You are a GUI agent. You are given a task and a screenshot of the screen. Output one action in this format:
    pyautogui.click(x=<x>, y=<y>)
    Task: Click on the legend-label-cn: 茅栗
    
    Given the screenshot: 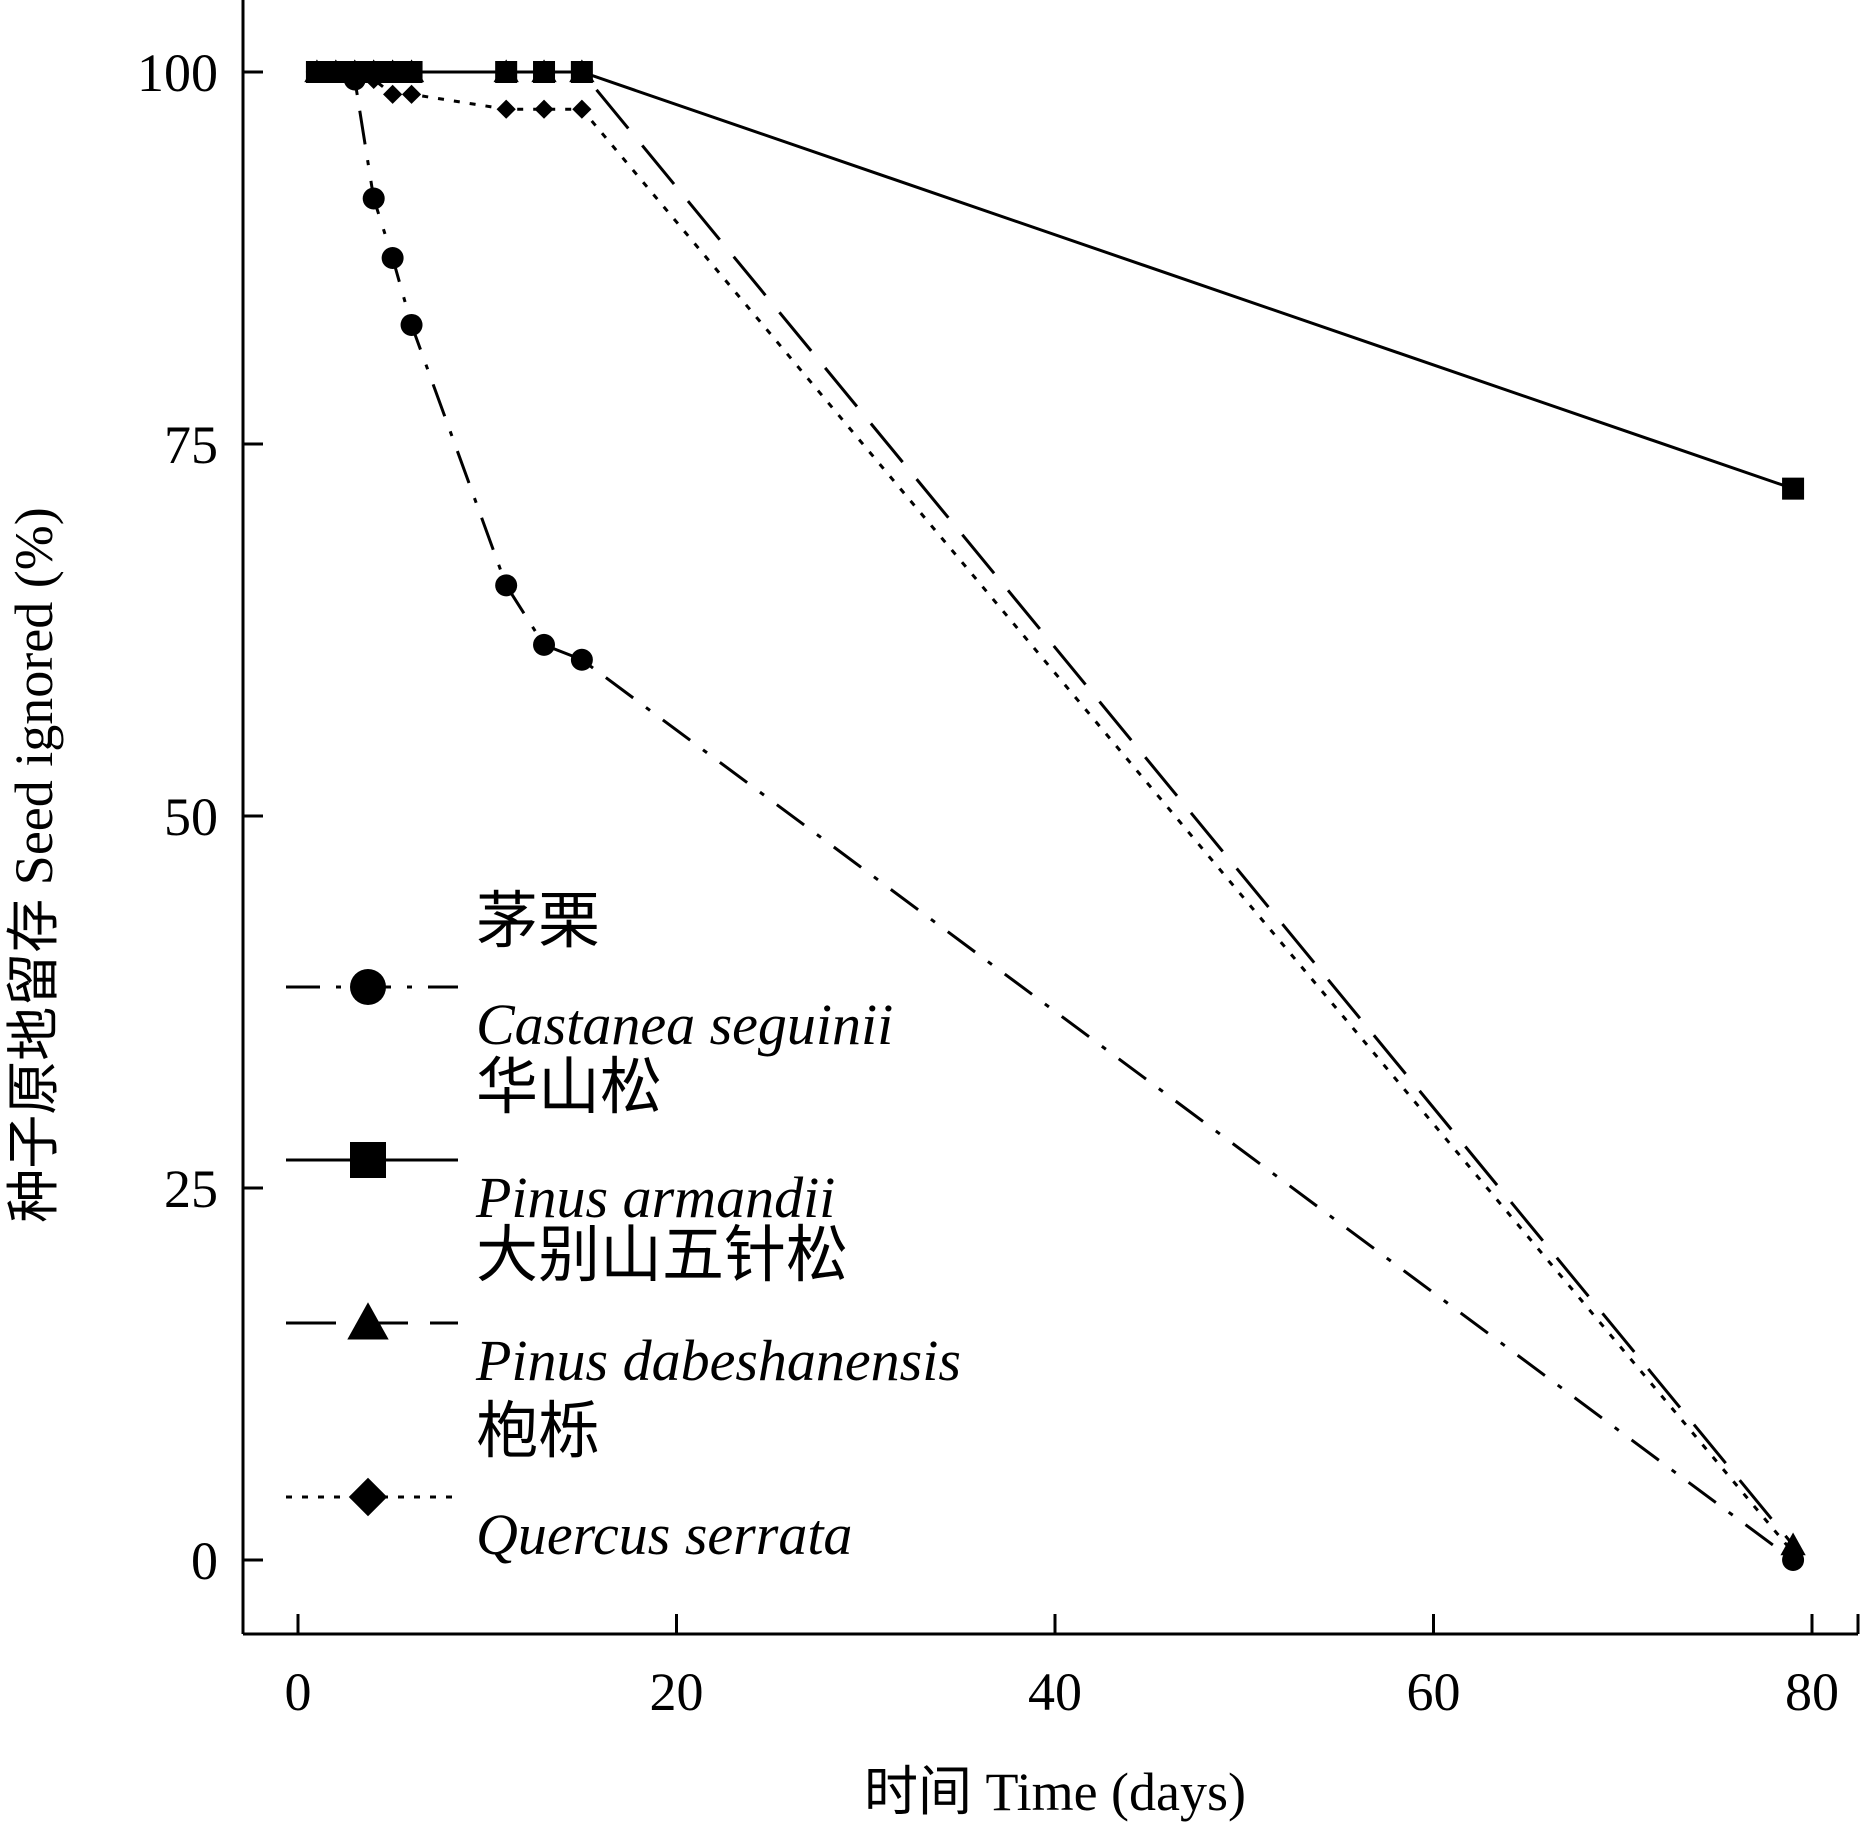 What is the action you would take?
    pyautogui.click(x=538, y=922)
    